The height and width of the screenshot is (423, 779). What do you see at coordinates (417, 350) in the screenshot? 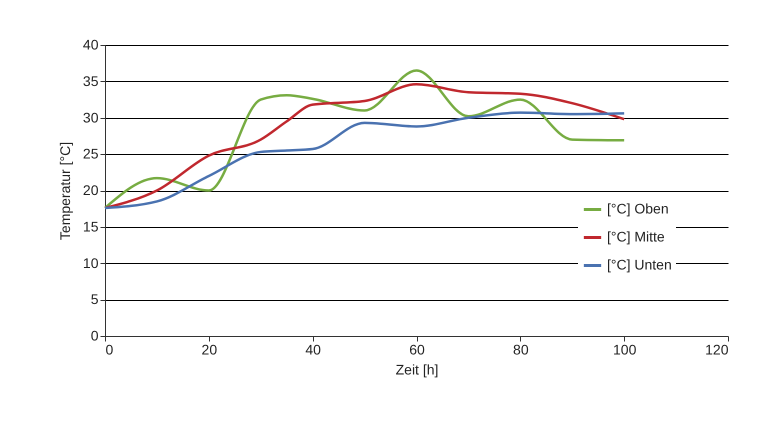
I see `x-tick-label: 60` at bounding box center [417, 350].